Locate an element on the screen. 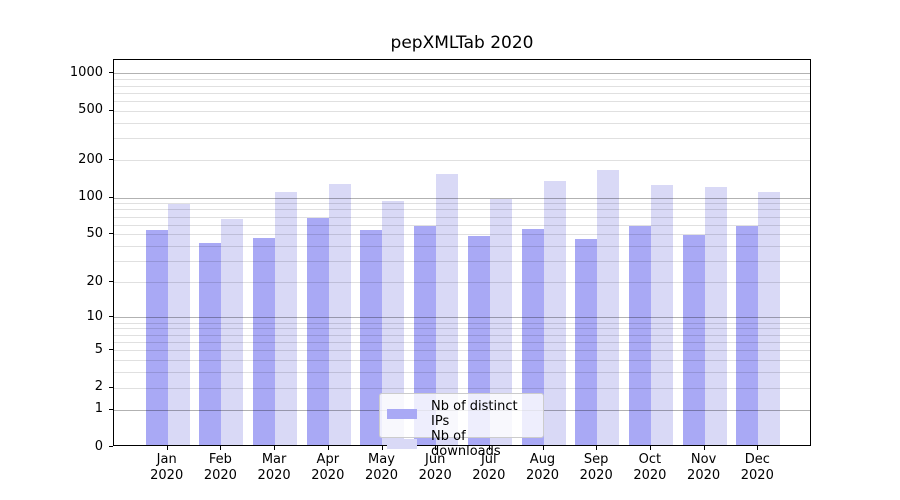 The width and height of the screenshot is (900, 500). bar-distinct-ips-nov is located at coordinates (693, 339).